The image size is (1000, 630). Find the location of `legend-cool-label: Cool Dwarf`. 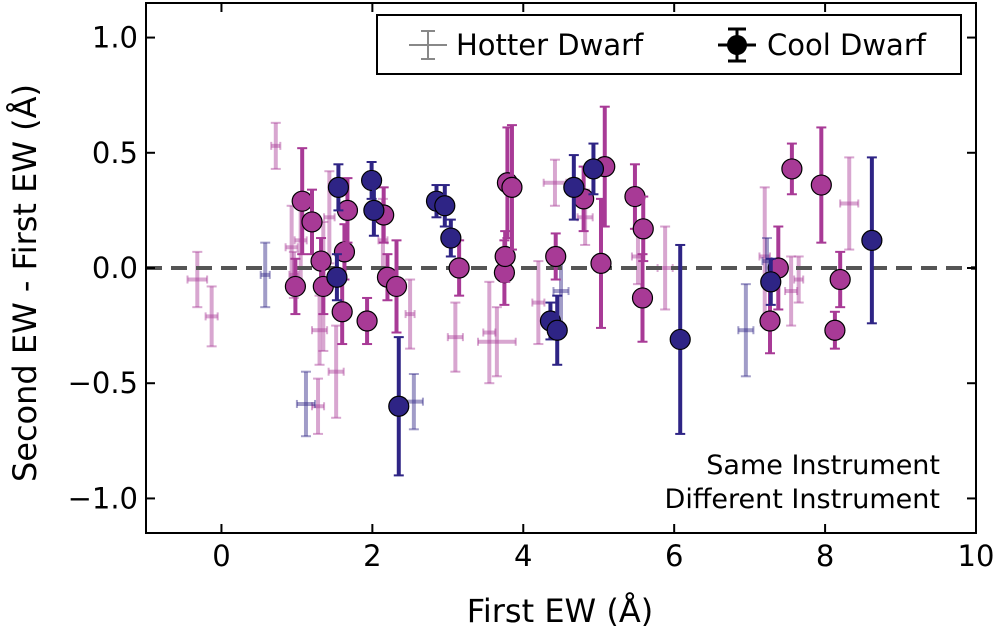

legend-cool-label: Cool Dwarf is located at coordinates (847, 45).